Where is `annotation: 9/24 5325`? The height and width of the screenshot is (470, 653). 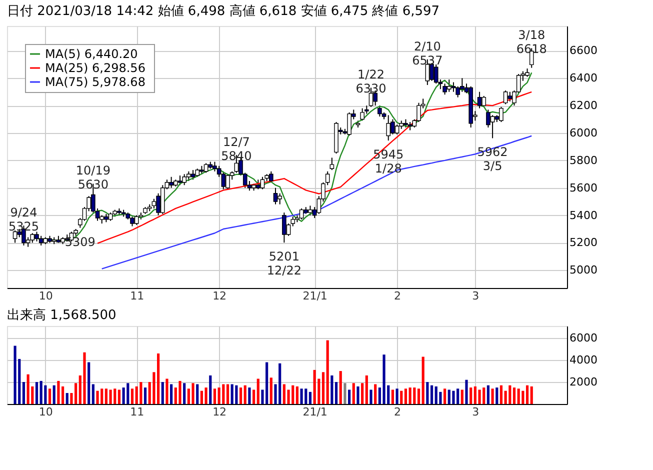 annotation: 9/24 5325 is located at coordinates (23, 220).